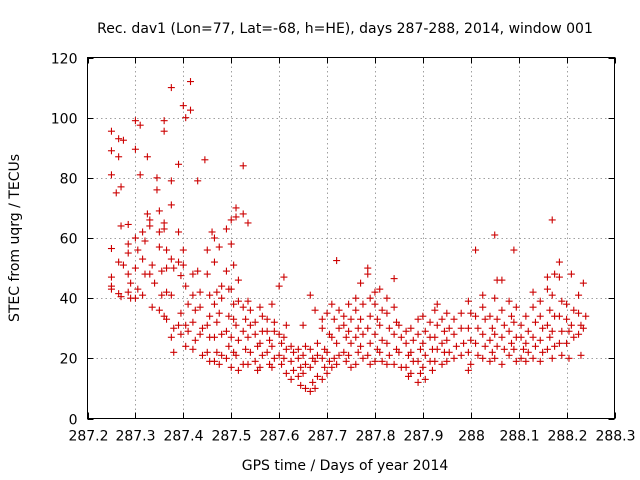 This screenshot has width=640, height=480. I want to click on x-tick-label: 287.6, so click(279, 437).